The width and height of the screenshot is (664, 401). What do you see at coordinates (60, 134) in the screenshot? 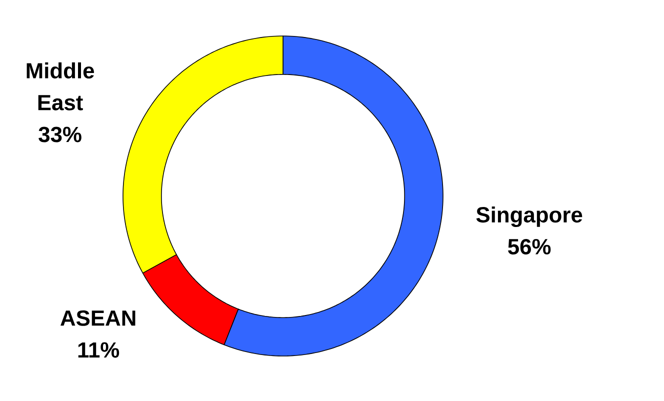
I see `data-label: 33%` at bounding box center [60, 134].